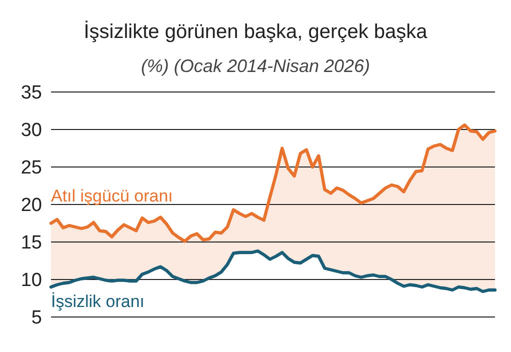 The image size is (511, 352). I want to click on series-label: İşsizlik oranı, so click(98, 301).